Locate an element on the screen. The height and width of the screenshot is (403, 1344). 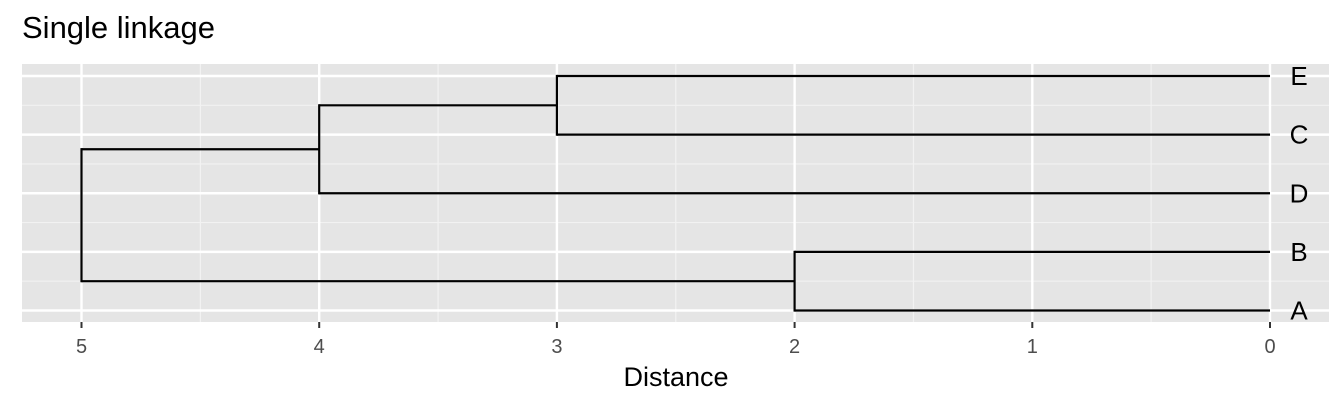
x-axis: 5 4 3 2 1 0 is located at coordinates (676, 340).